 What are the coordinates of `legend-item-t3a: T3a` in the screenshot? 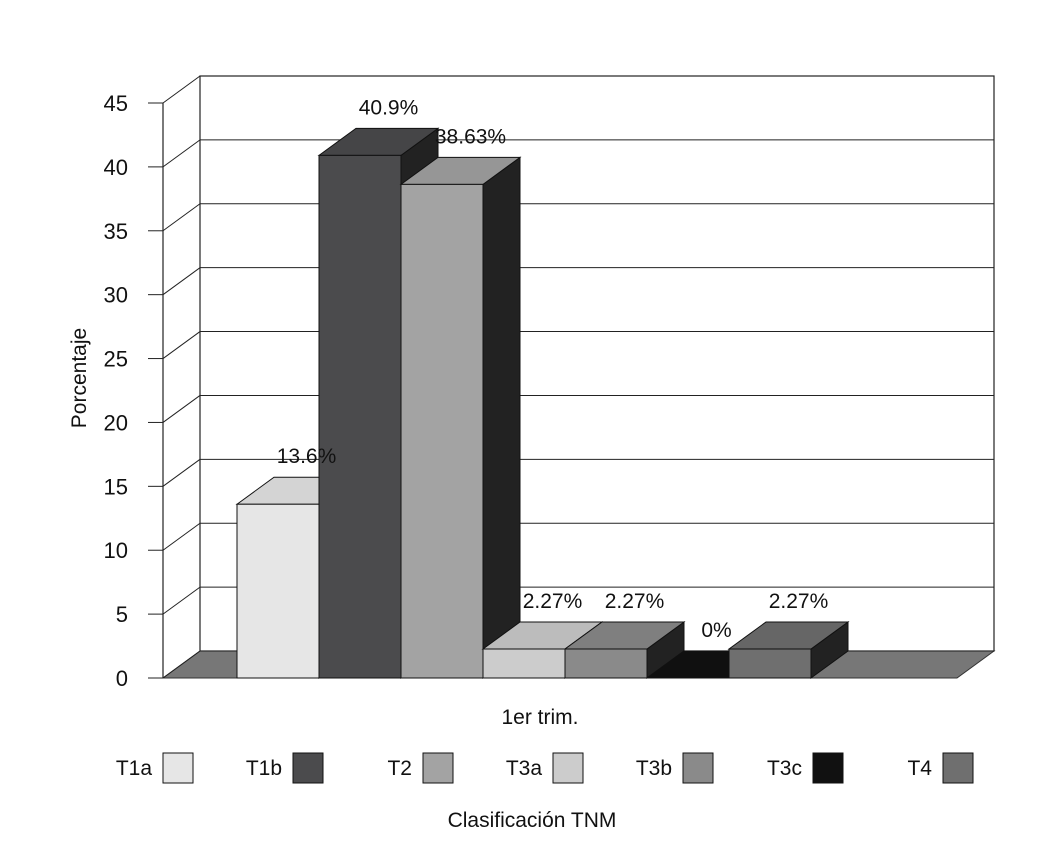 It's located at (545, 768).